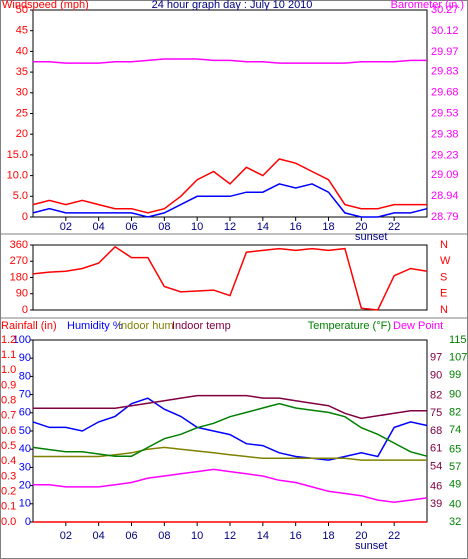 This screenshot has height=559, width=468. What do you see at coordinates (436, 431) in the screenshot?
I see `y3-tick-label: 68` at bounding box center [436, 431].